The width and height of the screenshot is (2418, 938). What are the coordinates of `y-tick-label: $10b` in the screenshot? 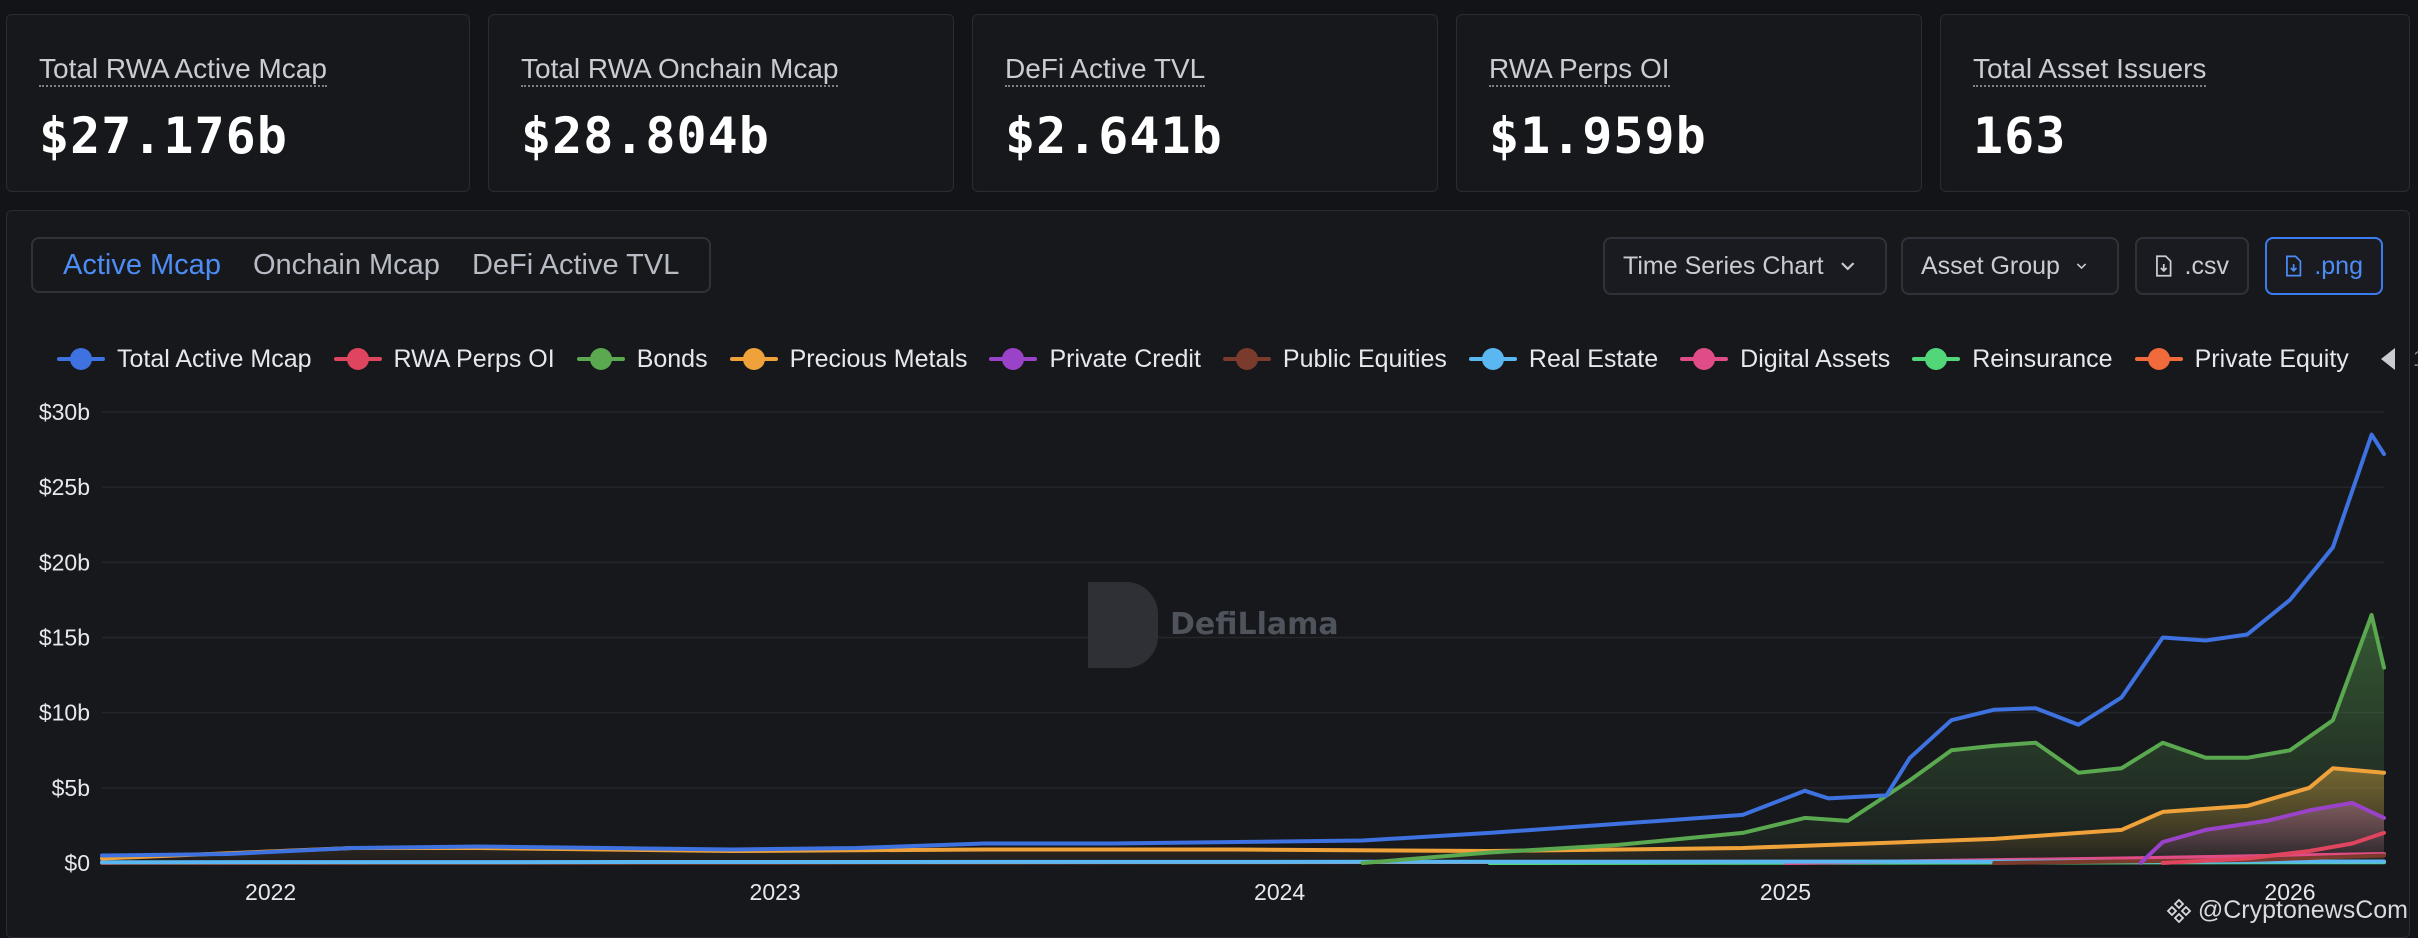 It's located at (64, 713).